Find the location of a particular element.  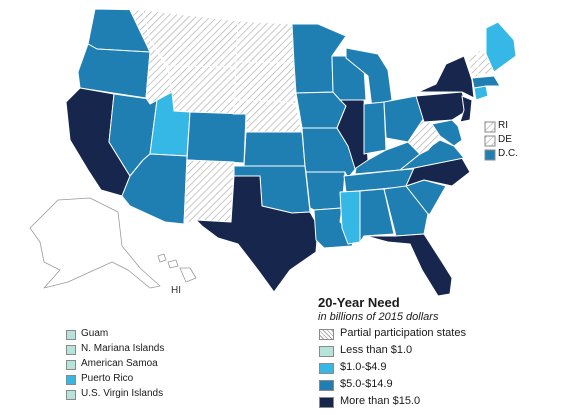

state-MS is located at coordinates (350, 217).